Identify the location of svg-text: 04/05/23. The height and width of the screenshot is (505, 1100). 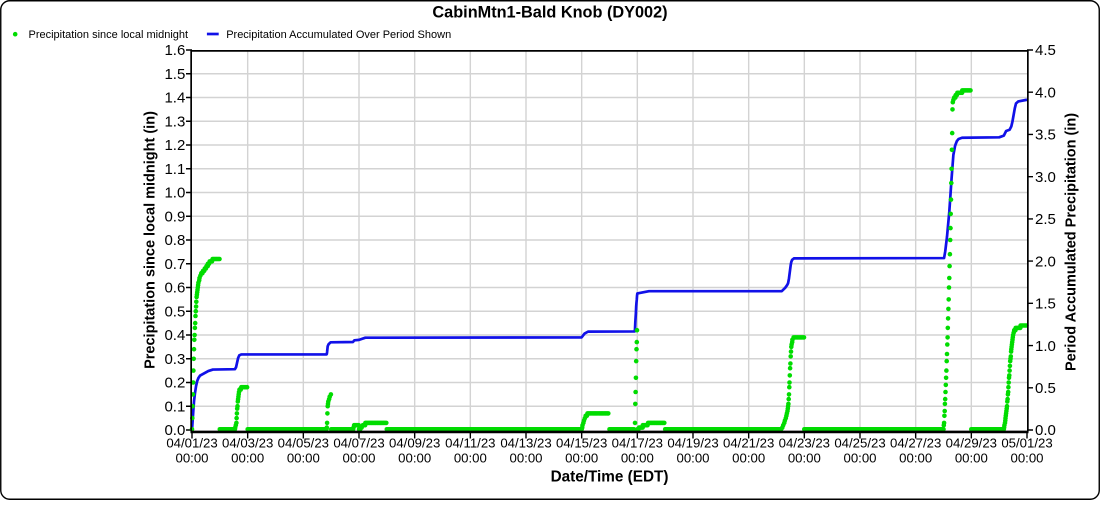
(303, 443).